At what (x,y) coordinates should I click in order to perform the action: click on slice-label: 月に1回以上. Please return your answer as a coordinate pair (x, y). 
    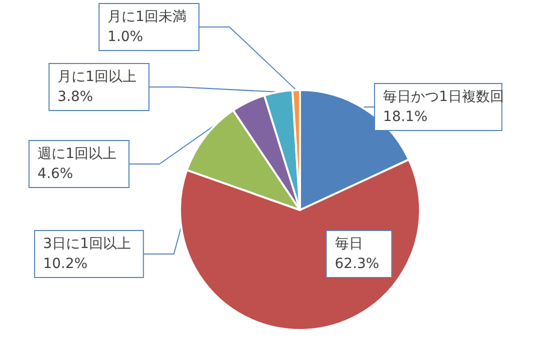
    Looking at the image, I should click on (97, 77).